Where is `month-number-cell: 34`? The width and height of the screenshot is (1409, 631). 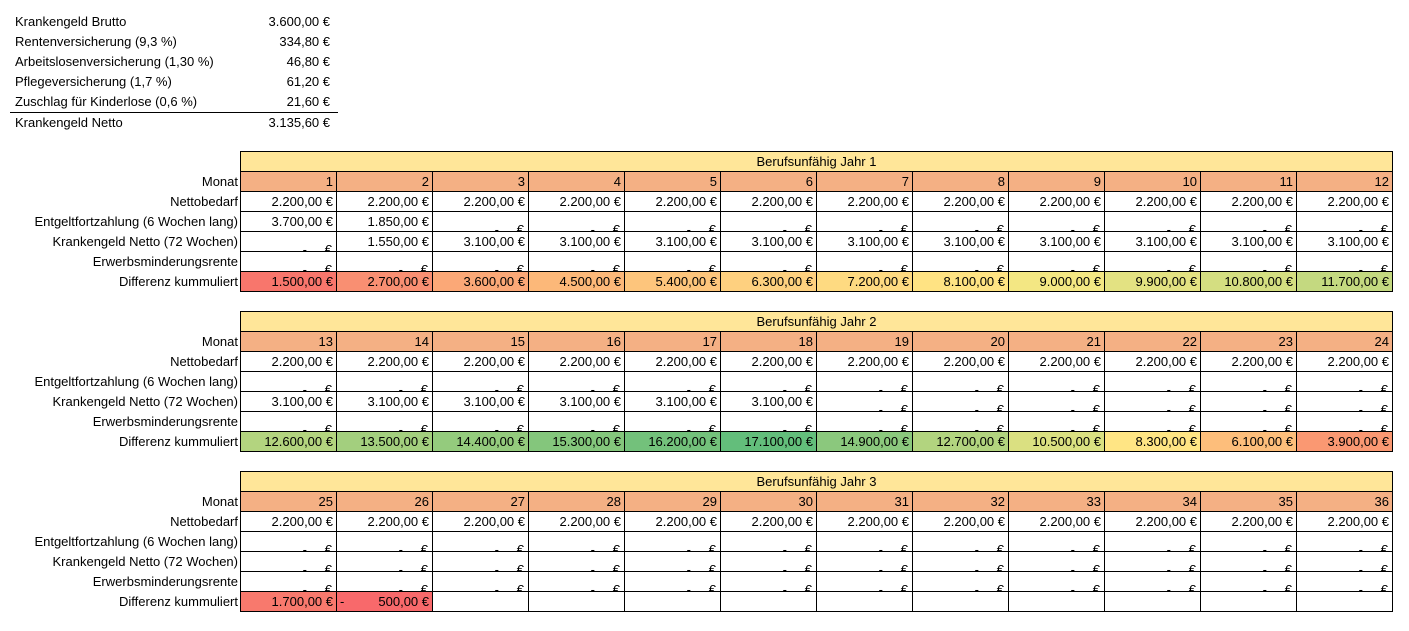 month-number-cell: 34 is located at coordinates (1152, 501).